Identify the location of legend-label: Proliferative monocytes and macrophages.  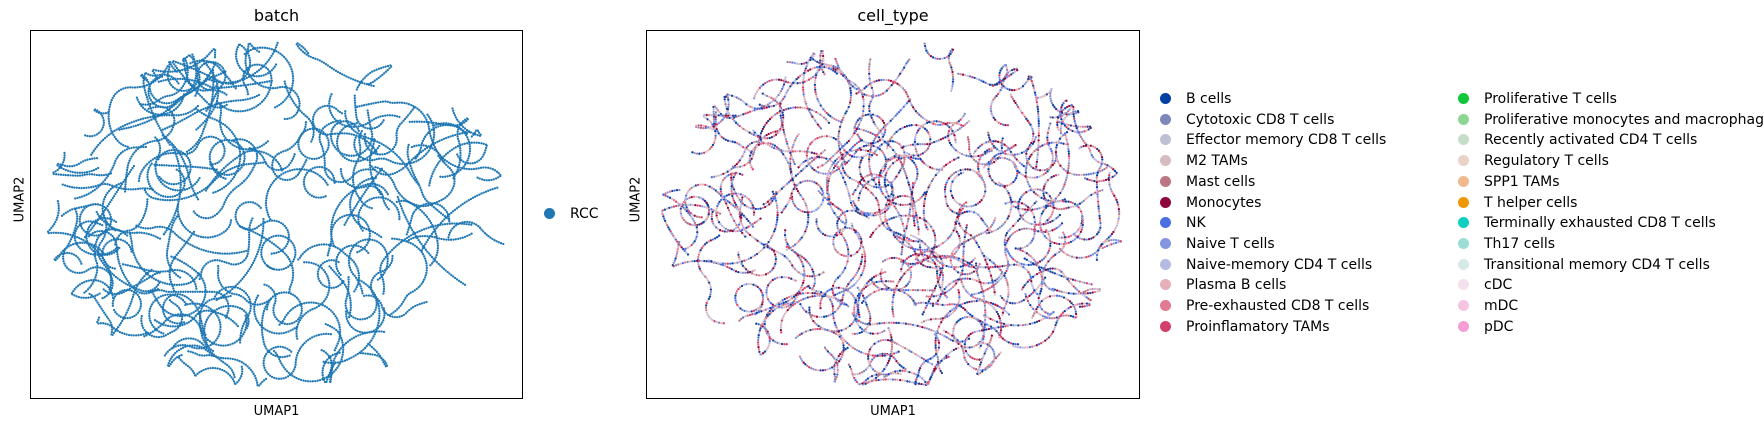
(1624, 119).